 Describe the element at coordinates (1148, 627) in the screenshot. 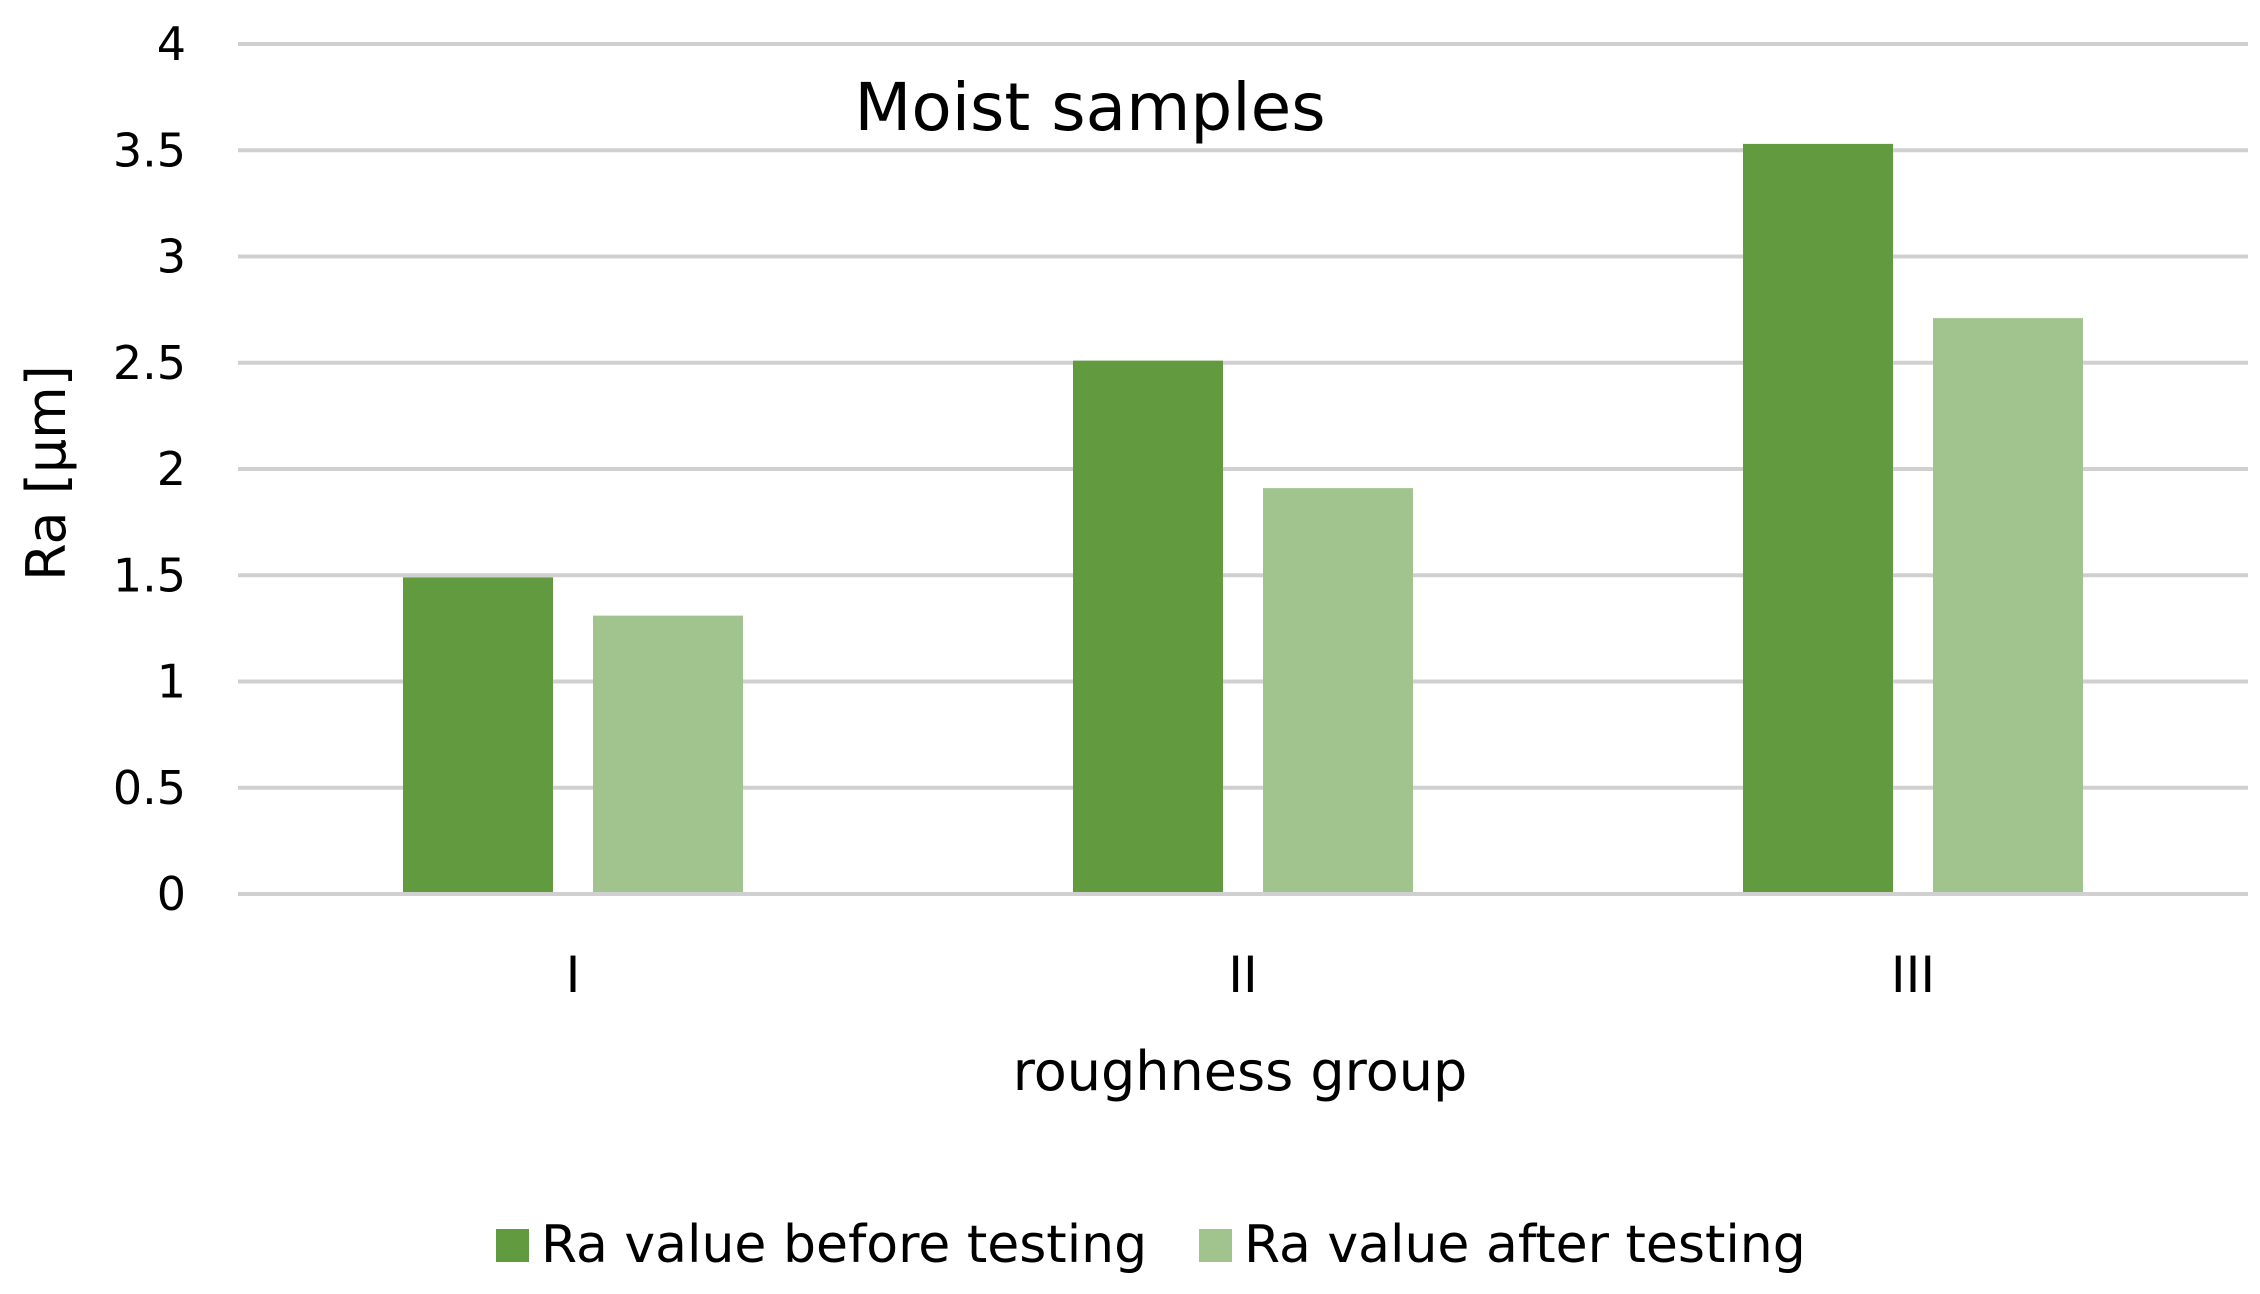

I see `bar-before-II` at that location.